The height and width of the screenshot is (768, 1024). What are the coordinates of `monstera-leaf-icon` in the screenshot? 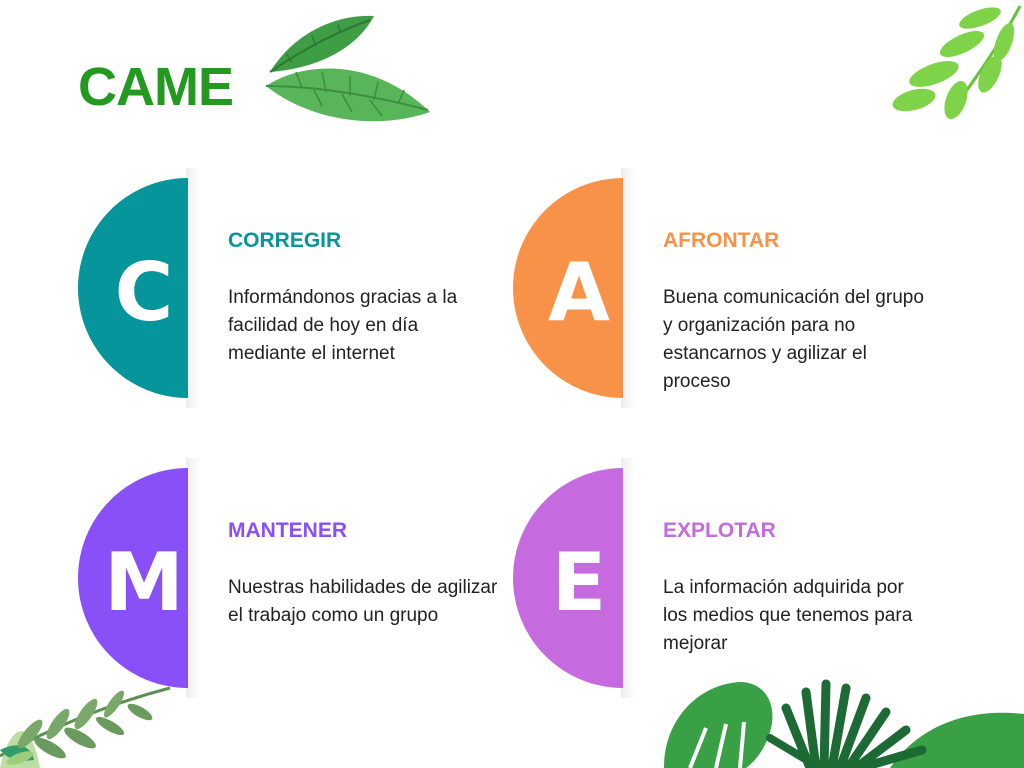 It's located at (844, 723).